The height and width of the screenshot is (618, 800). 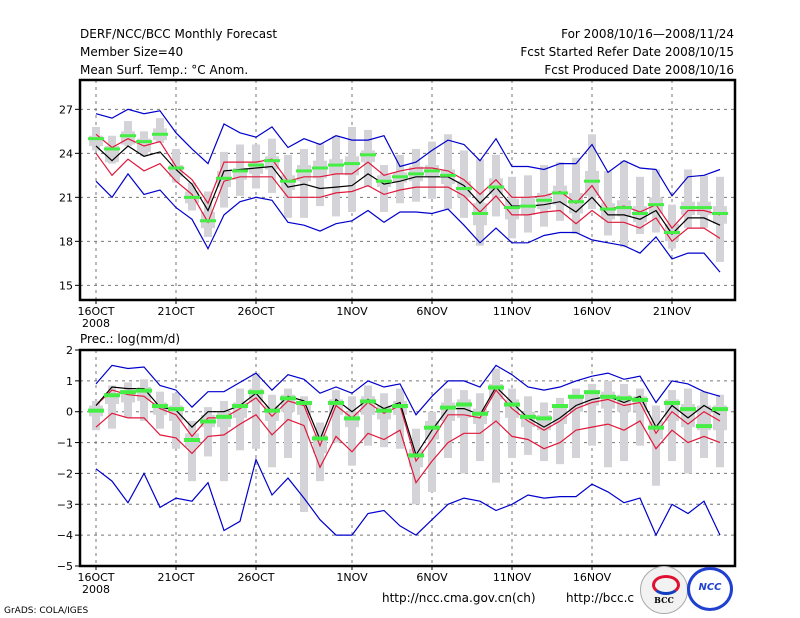 What do you see at coordinates (408, 497) in the screenshot?
I see `outer-lower-line` at bounding box center [408, 497].